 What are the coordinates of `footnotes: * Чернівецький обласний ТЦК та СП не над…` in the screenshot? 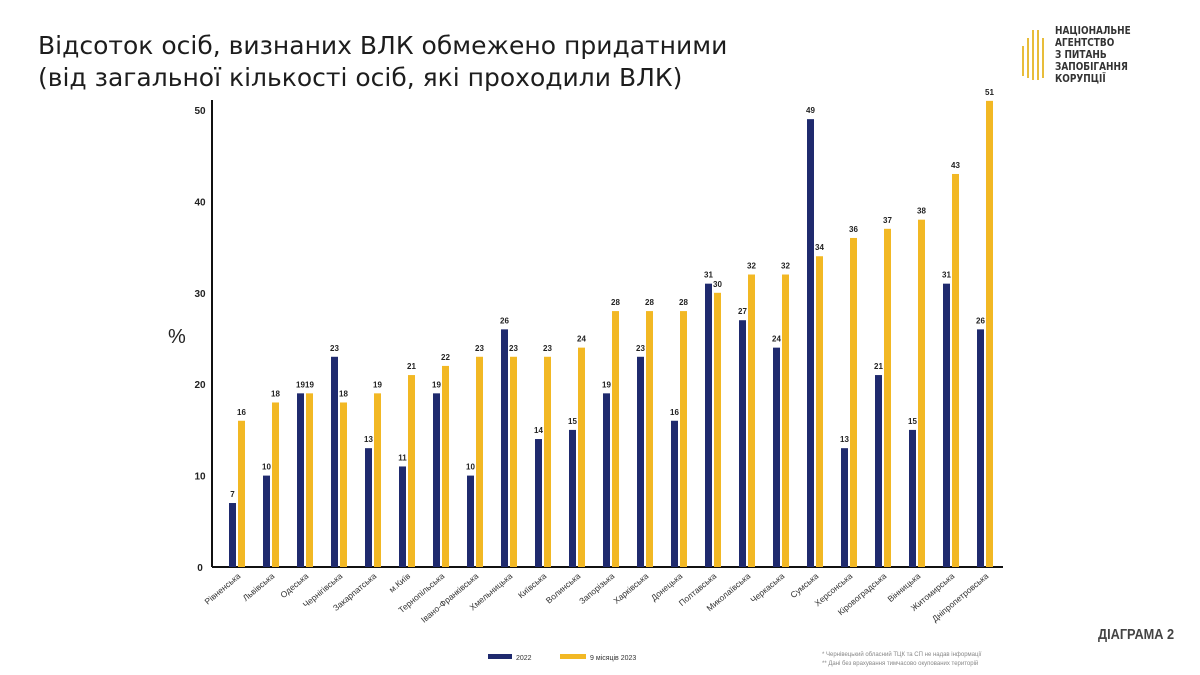 It's located at (901, 660).